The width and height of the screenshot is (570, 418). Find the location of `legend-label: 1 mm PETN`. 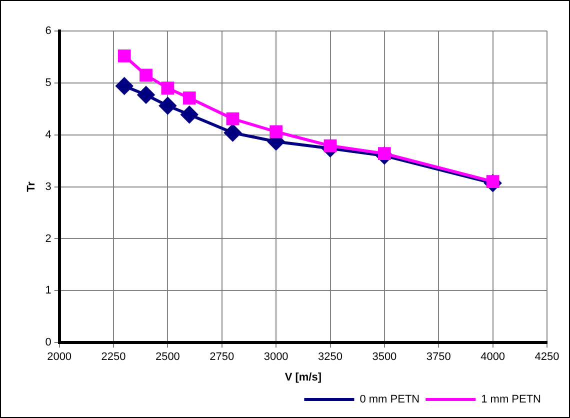

legend-label: 1 mm PETN is located at coordinates (511, 400).